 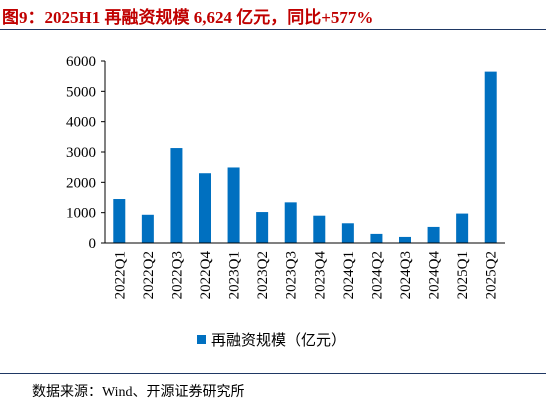 I want to click on y-tick-label: 6000, so click(x=81, y=62).